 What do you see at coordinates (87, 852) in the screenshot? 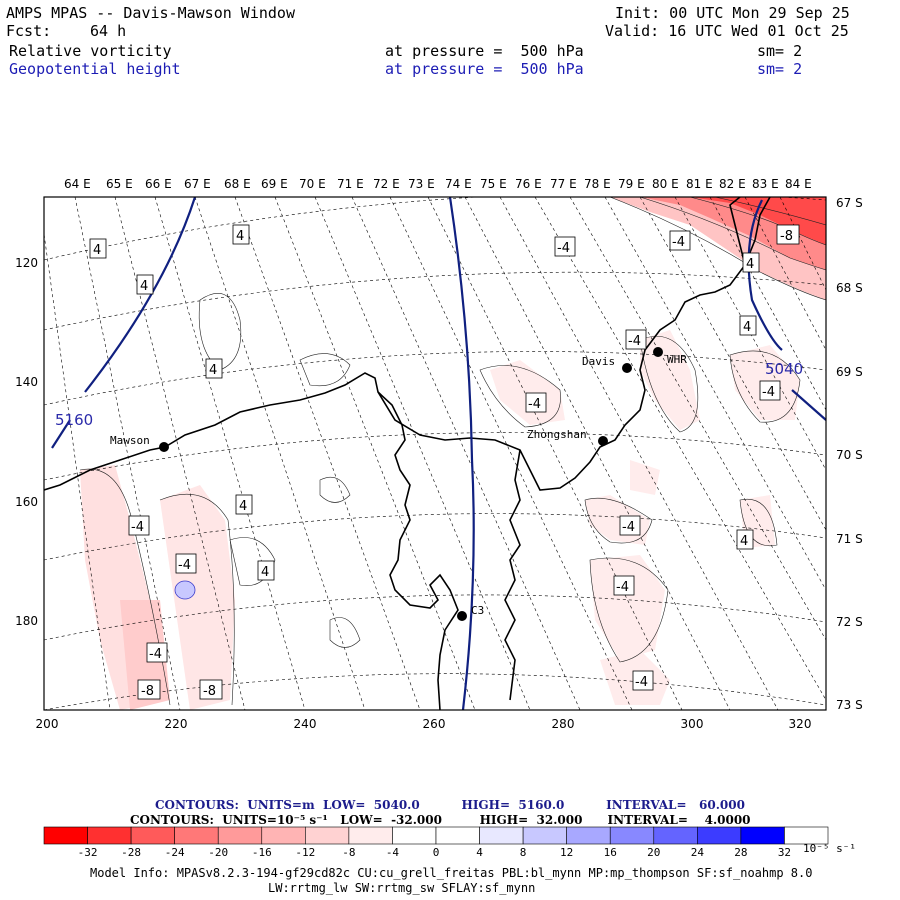
I see `colorbar-tick-label: -32` at bounding box center [87, 852].